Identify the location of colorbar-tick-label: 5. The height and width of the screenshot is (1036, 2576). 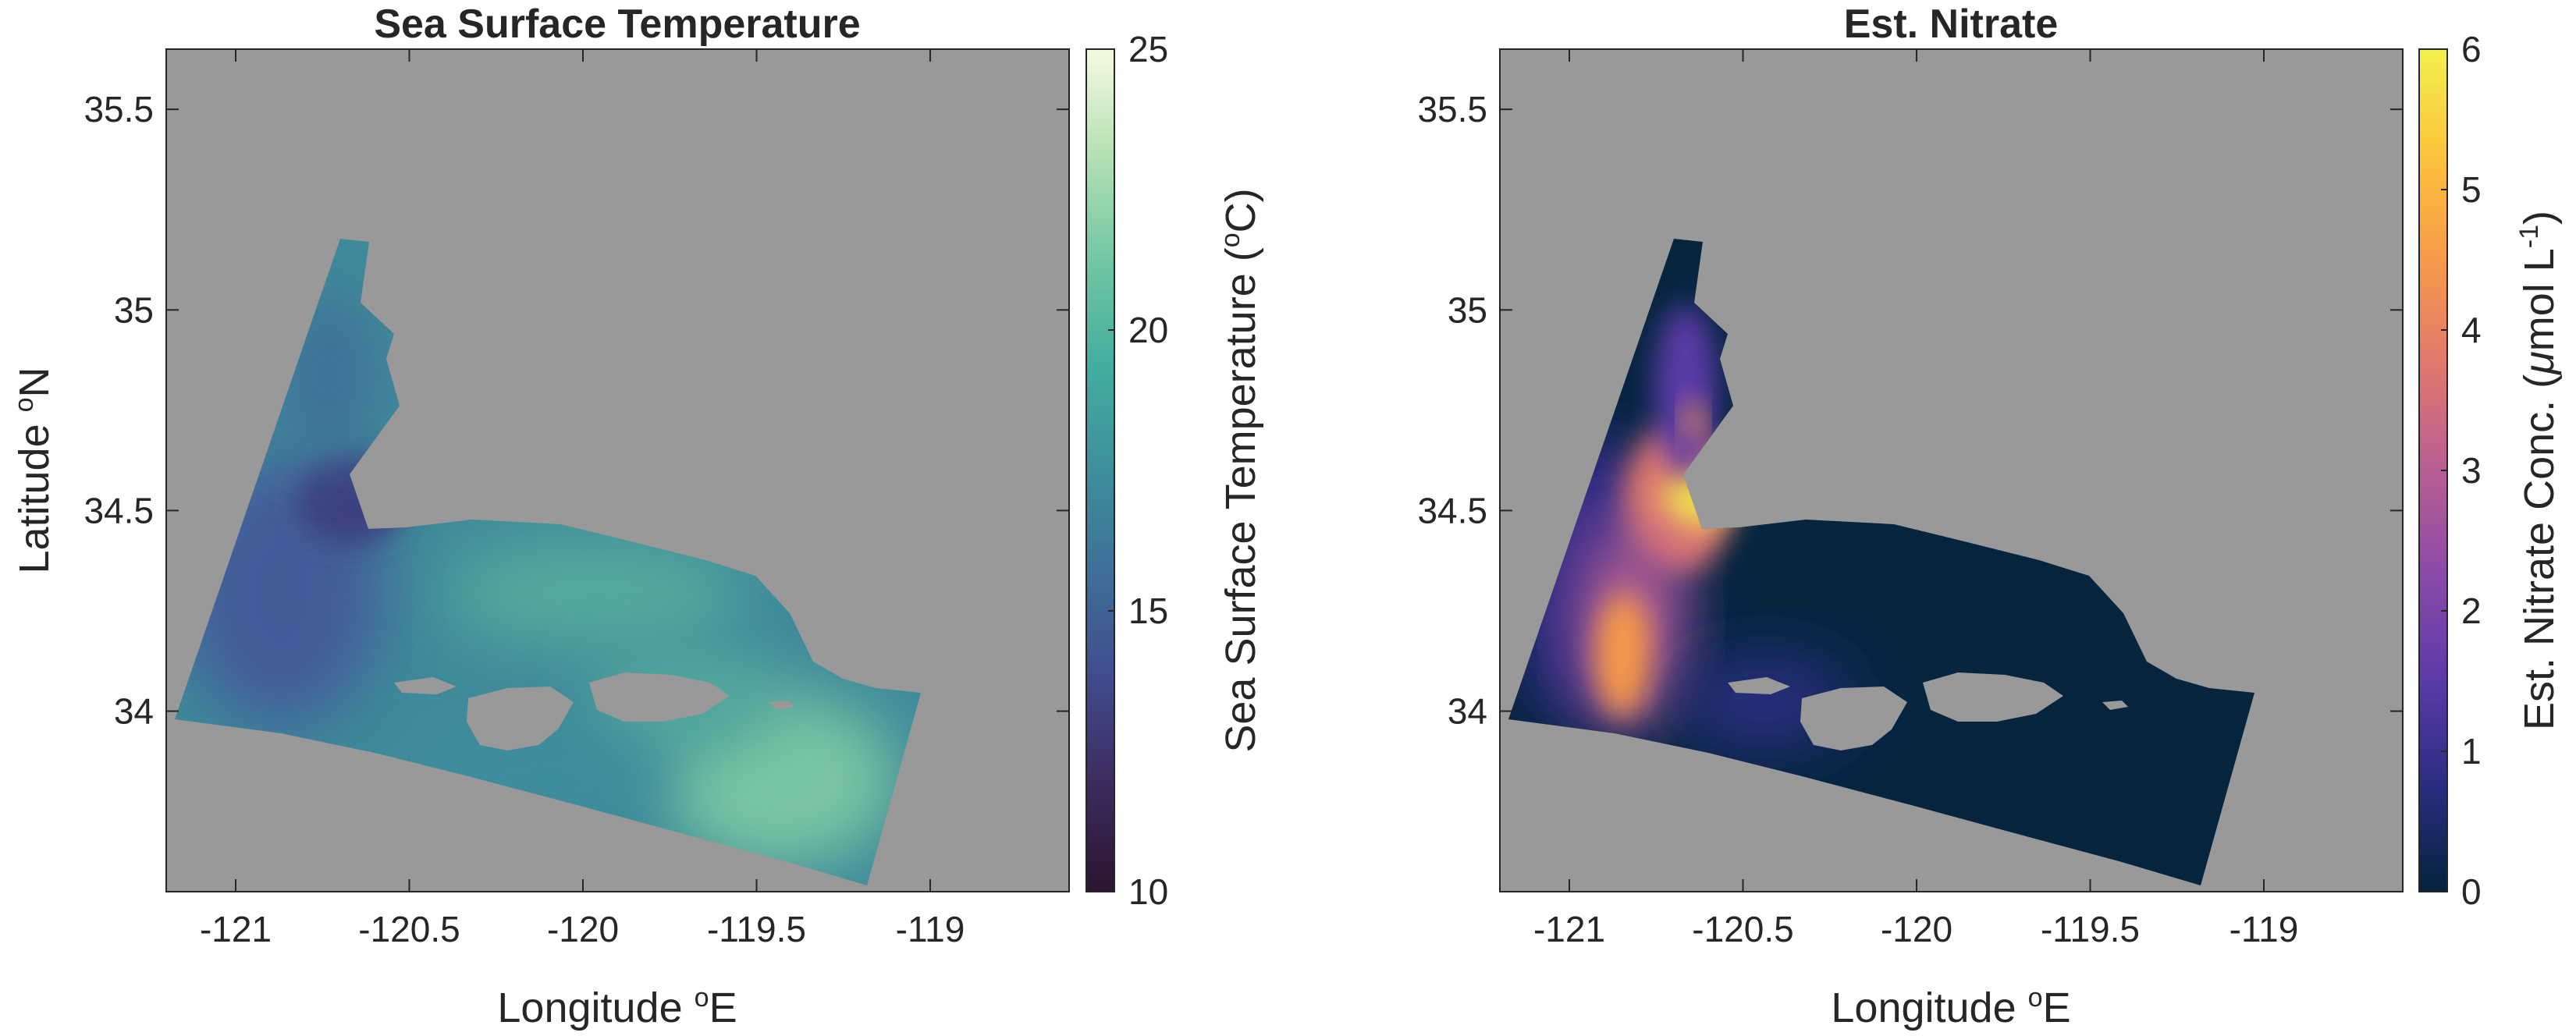
(2471, 190).